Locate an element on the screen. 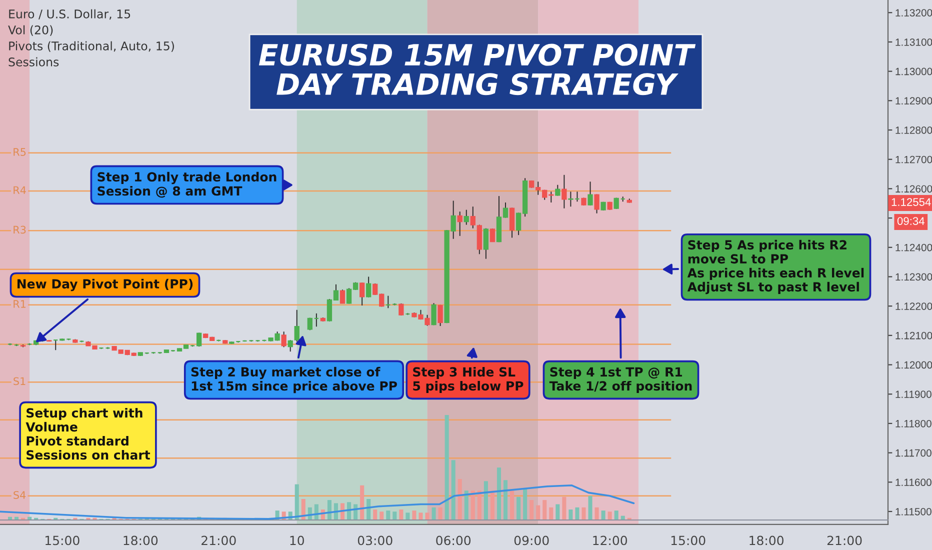  y-tick-label: 1.11700 is located at coordinates (914, 453).